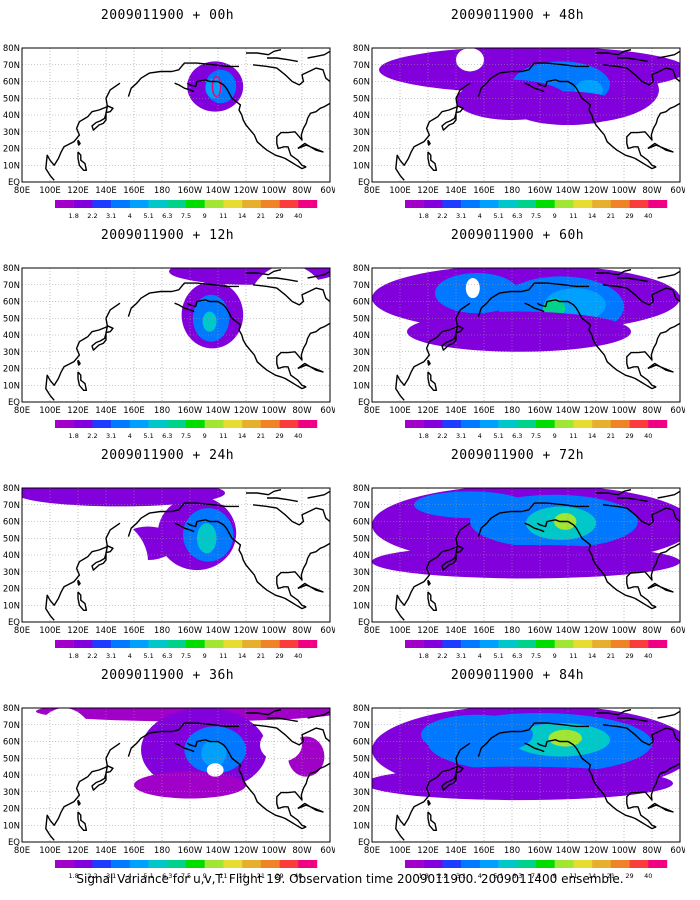 This screenshot has width=700, height=900. Describe the element at coordinates (11, 606) in the screenshot. I see `lat-tick-label: 10N` at that location.